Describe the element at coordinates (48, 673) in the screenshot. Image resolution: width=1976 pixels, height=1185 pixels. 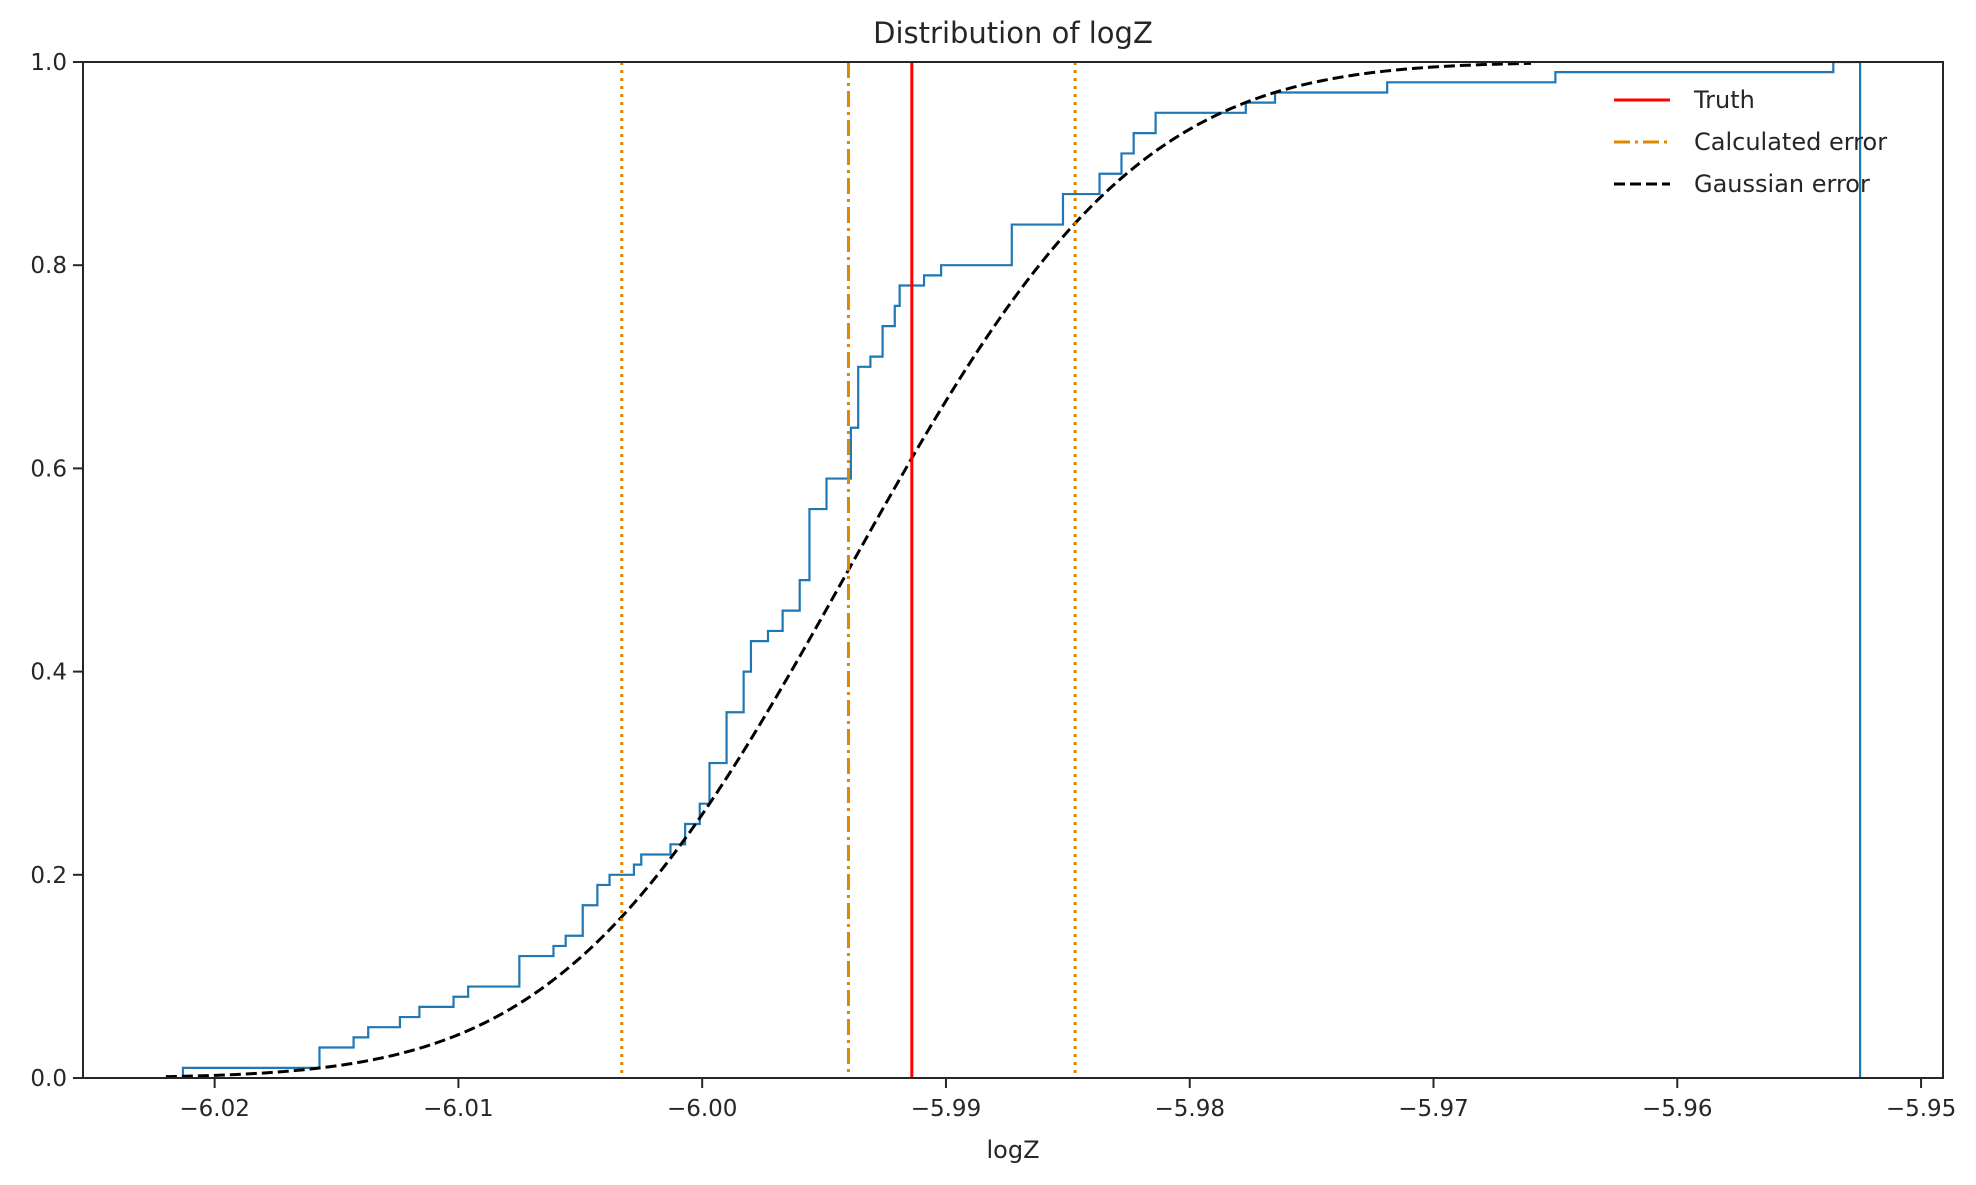
I see `y-tick-label: 0.4` at that location.